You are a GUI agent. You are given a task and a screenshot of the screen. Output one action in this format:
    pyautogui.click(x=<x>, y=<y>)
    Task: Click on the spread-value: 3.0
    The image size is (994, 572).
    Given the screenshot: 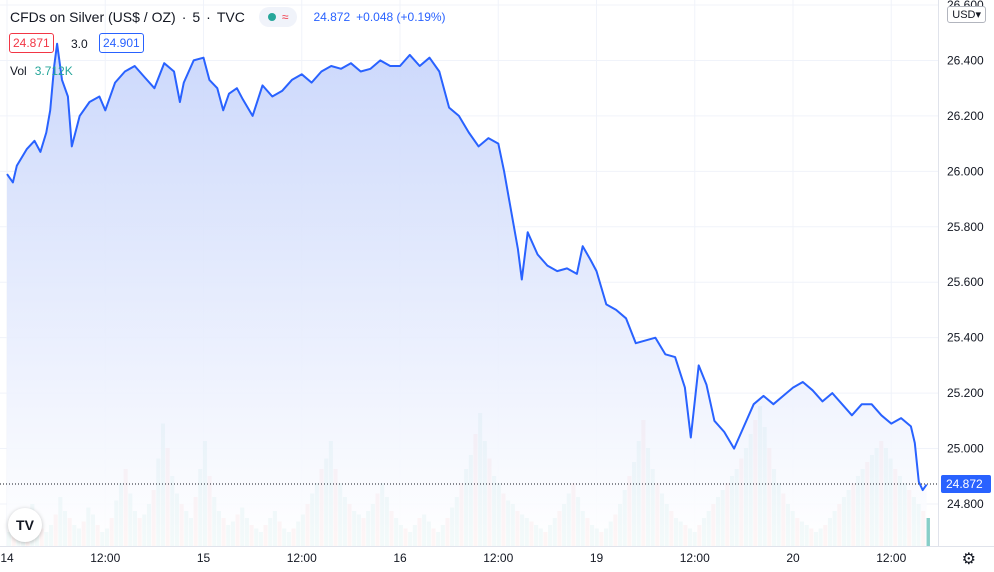 What is the action you would take?
    pyautogui.click(x=79, y=44)
    